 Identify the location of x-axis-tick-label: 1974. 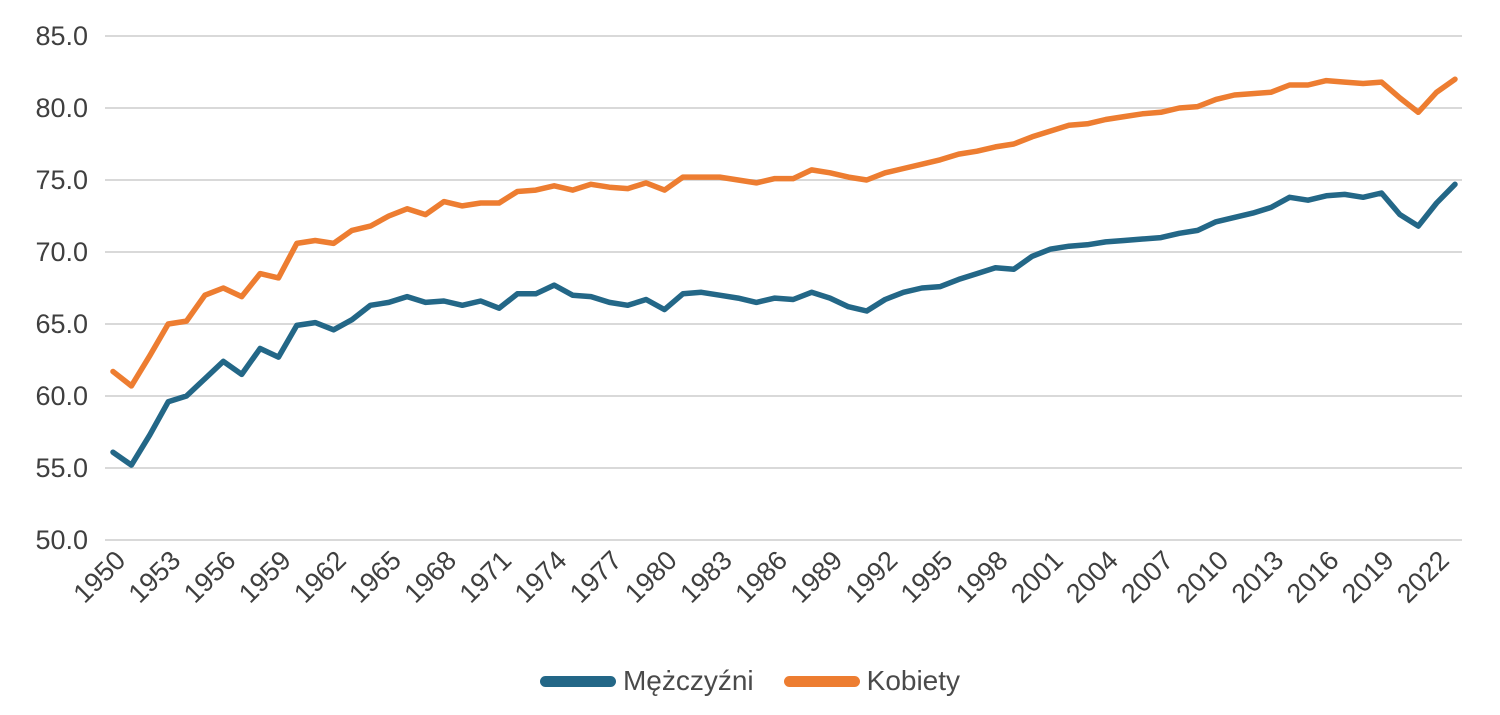
(541, 577).